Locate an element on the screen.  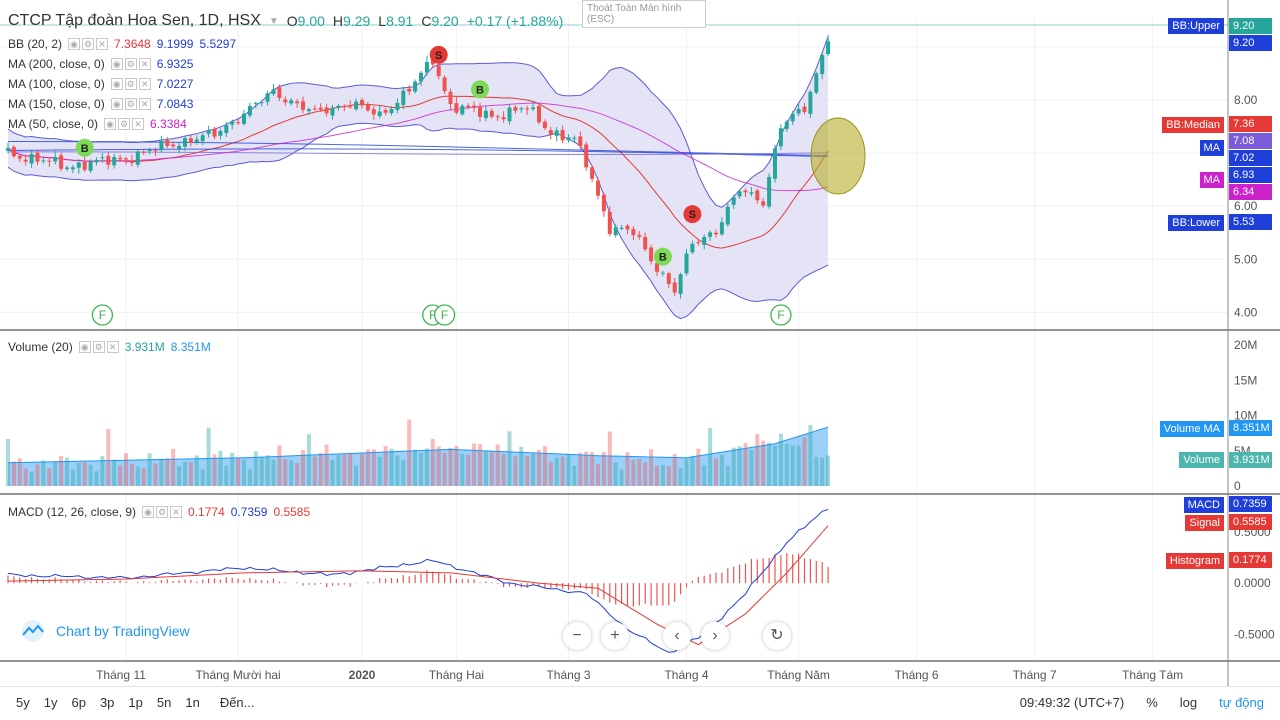
volume-ma-tag: Volume MA is located at coordinates (1191, 429).